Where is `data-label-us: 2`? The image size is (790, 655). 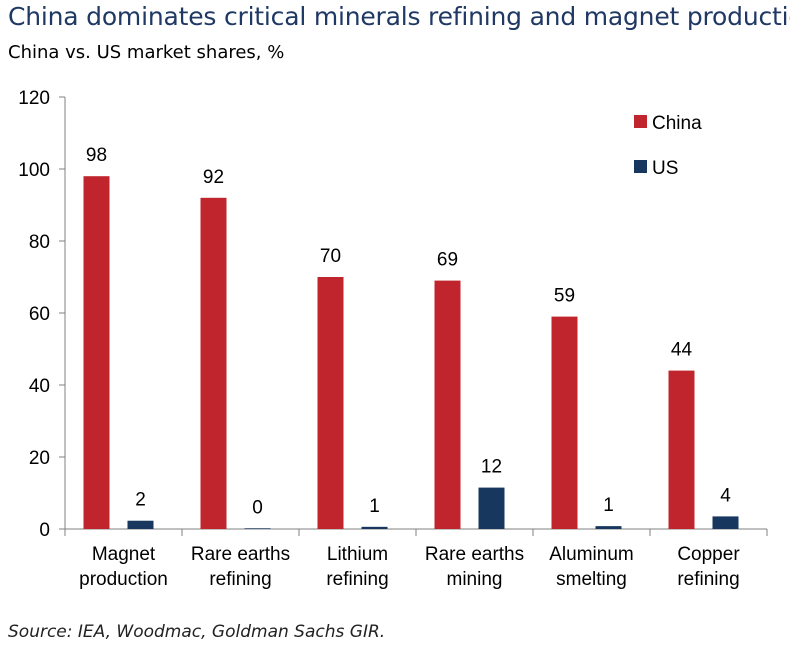
data-label-us: 2 is located at coordinates (140, 500).